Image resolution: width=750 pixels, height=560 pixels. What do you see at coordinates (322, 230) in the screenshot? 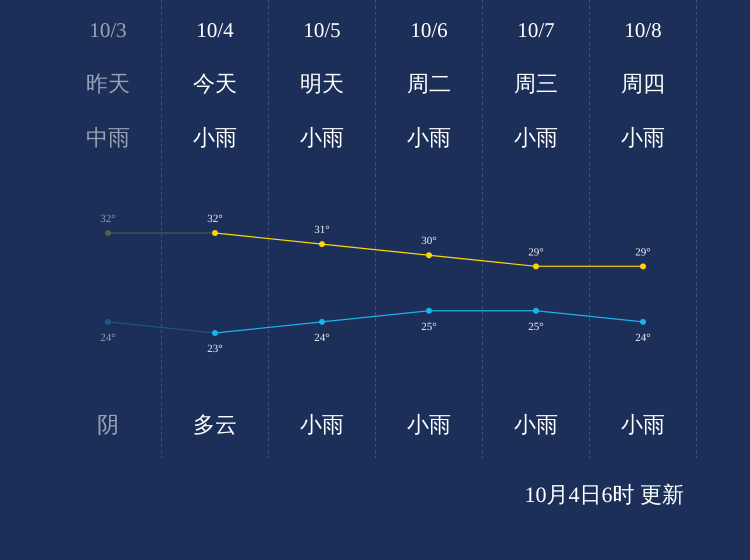
I see `data-label: 31°` at bounding box center [322, 230].